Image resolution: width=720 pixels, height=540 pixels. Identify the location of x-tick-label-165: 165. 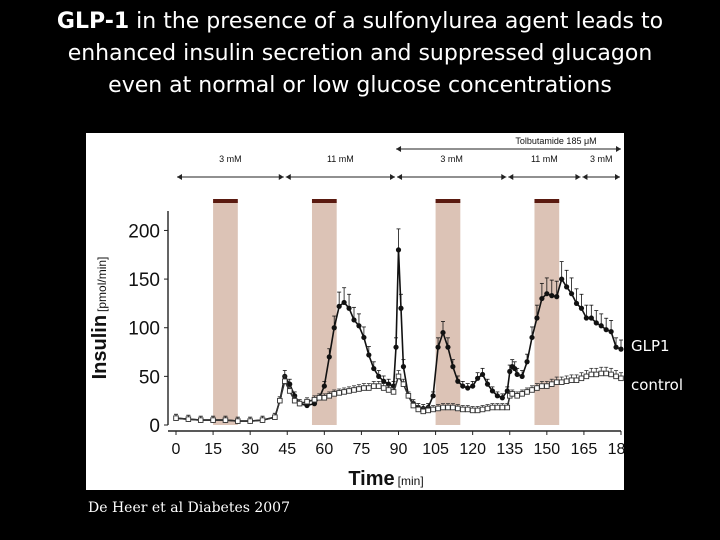
(584, 449).